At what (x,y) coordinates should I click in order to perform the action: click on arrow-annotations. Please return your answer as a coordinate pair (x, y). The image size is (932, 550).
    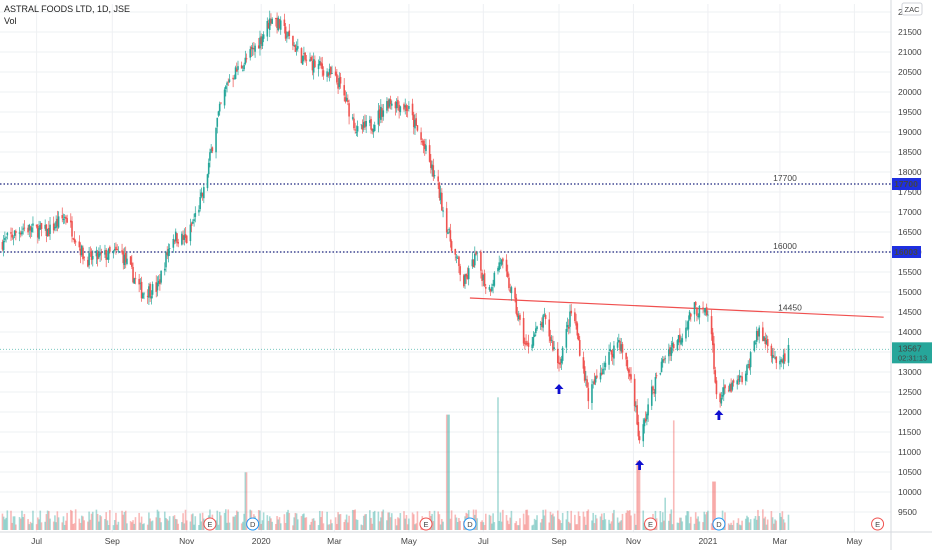
    Looking at the image, I should click on (639, 427).